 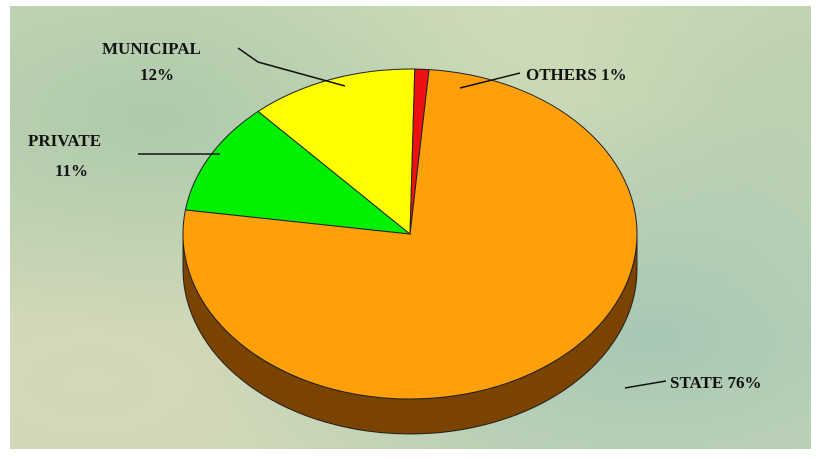 I want to click on pie-slice-private, so click(x=298, y=172).